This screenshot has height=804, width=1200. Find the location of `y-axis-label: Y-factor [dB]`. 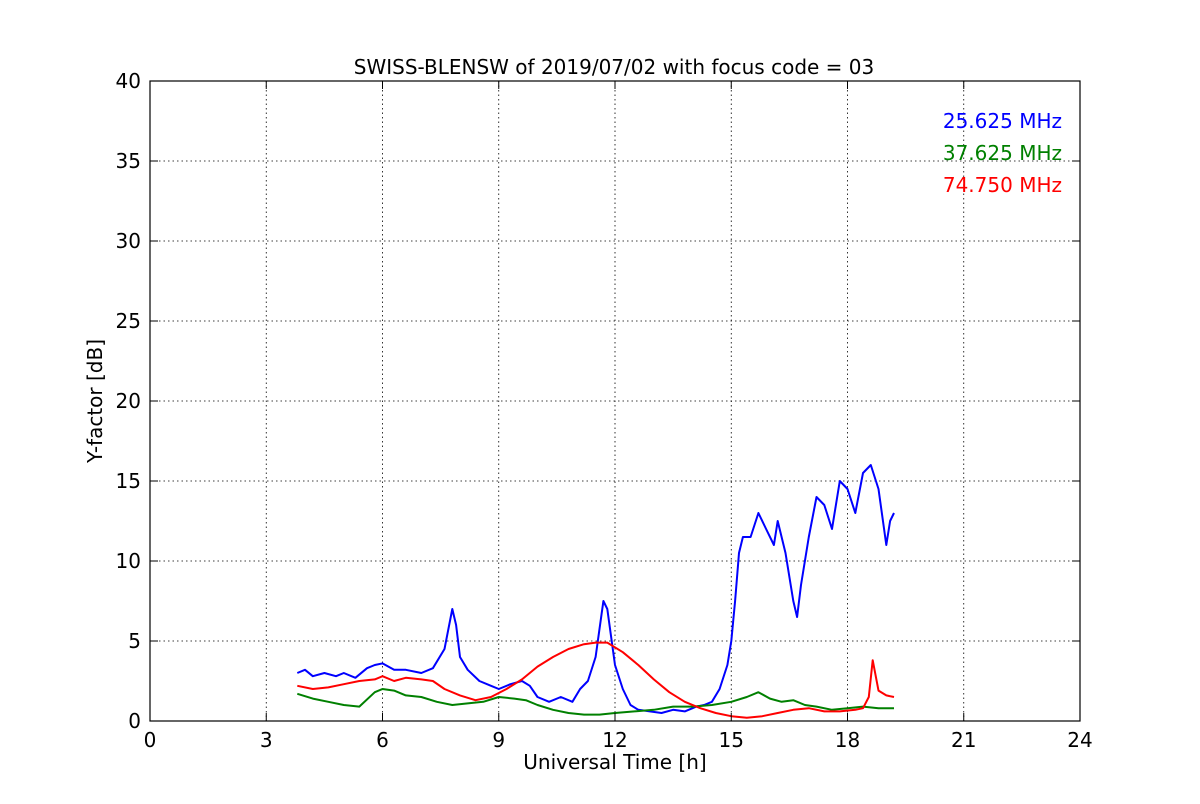

y-axis-label: Y-factor [dB] is located at coordinates (95, 401).